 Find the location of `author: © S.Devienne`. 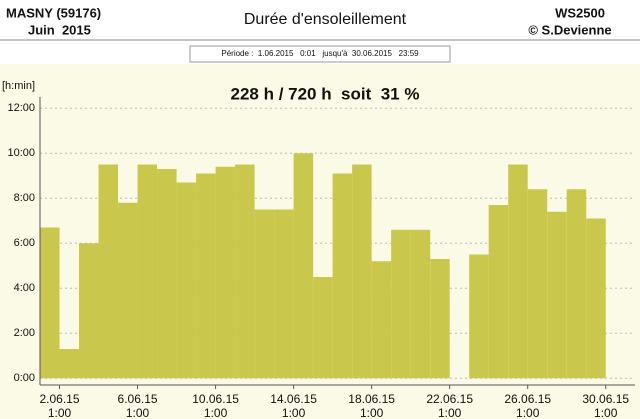

author: © S.Devienne is located at coordinates (569, 29).